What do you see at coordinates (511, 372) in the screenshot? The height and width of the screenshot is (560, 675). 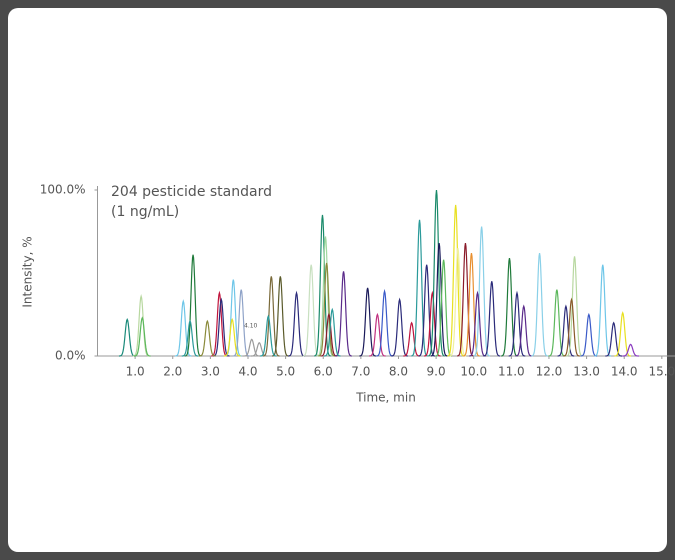 I see `x-tick-label: 11.0` at bounding box center [511, 372].